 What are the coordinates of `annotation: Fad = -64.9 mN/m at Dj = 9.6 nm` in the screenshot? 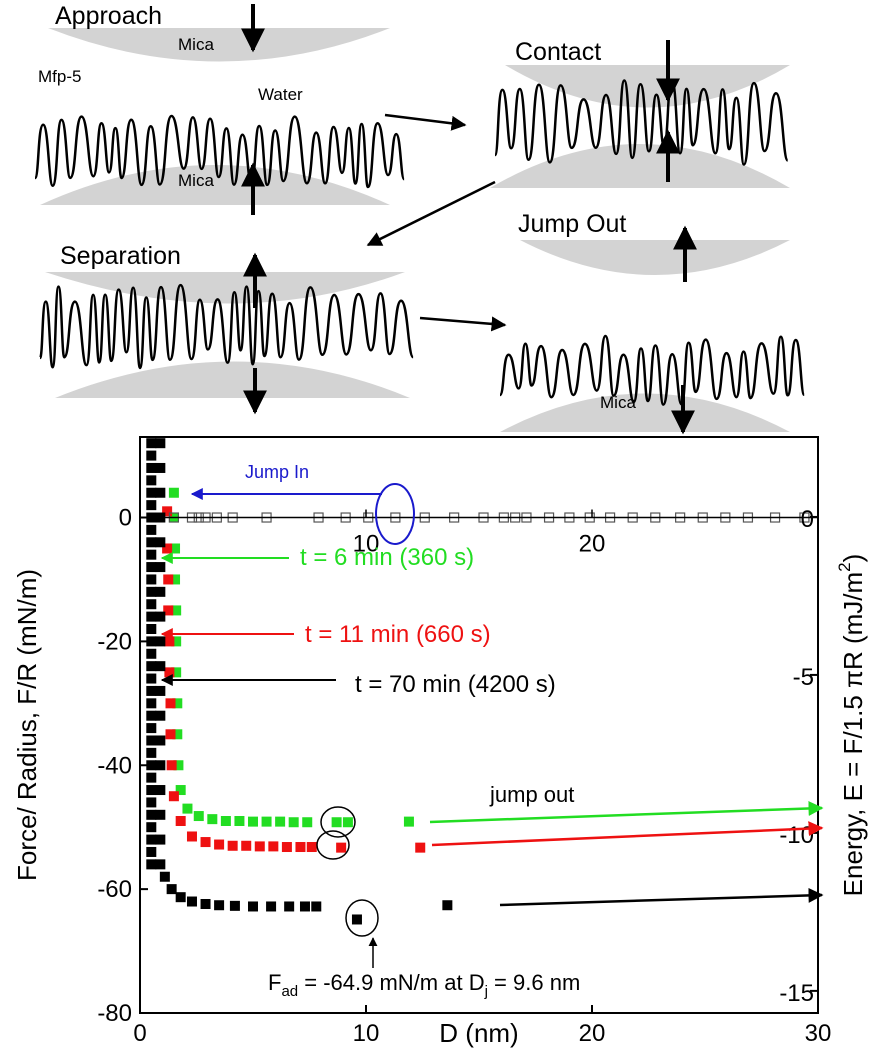 It's located at (424, 985).